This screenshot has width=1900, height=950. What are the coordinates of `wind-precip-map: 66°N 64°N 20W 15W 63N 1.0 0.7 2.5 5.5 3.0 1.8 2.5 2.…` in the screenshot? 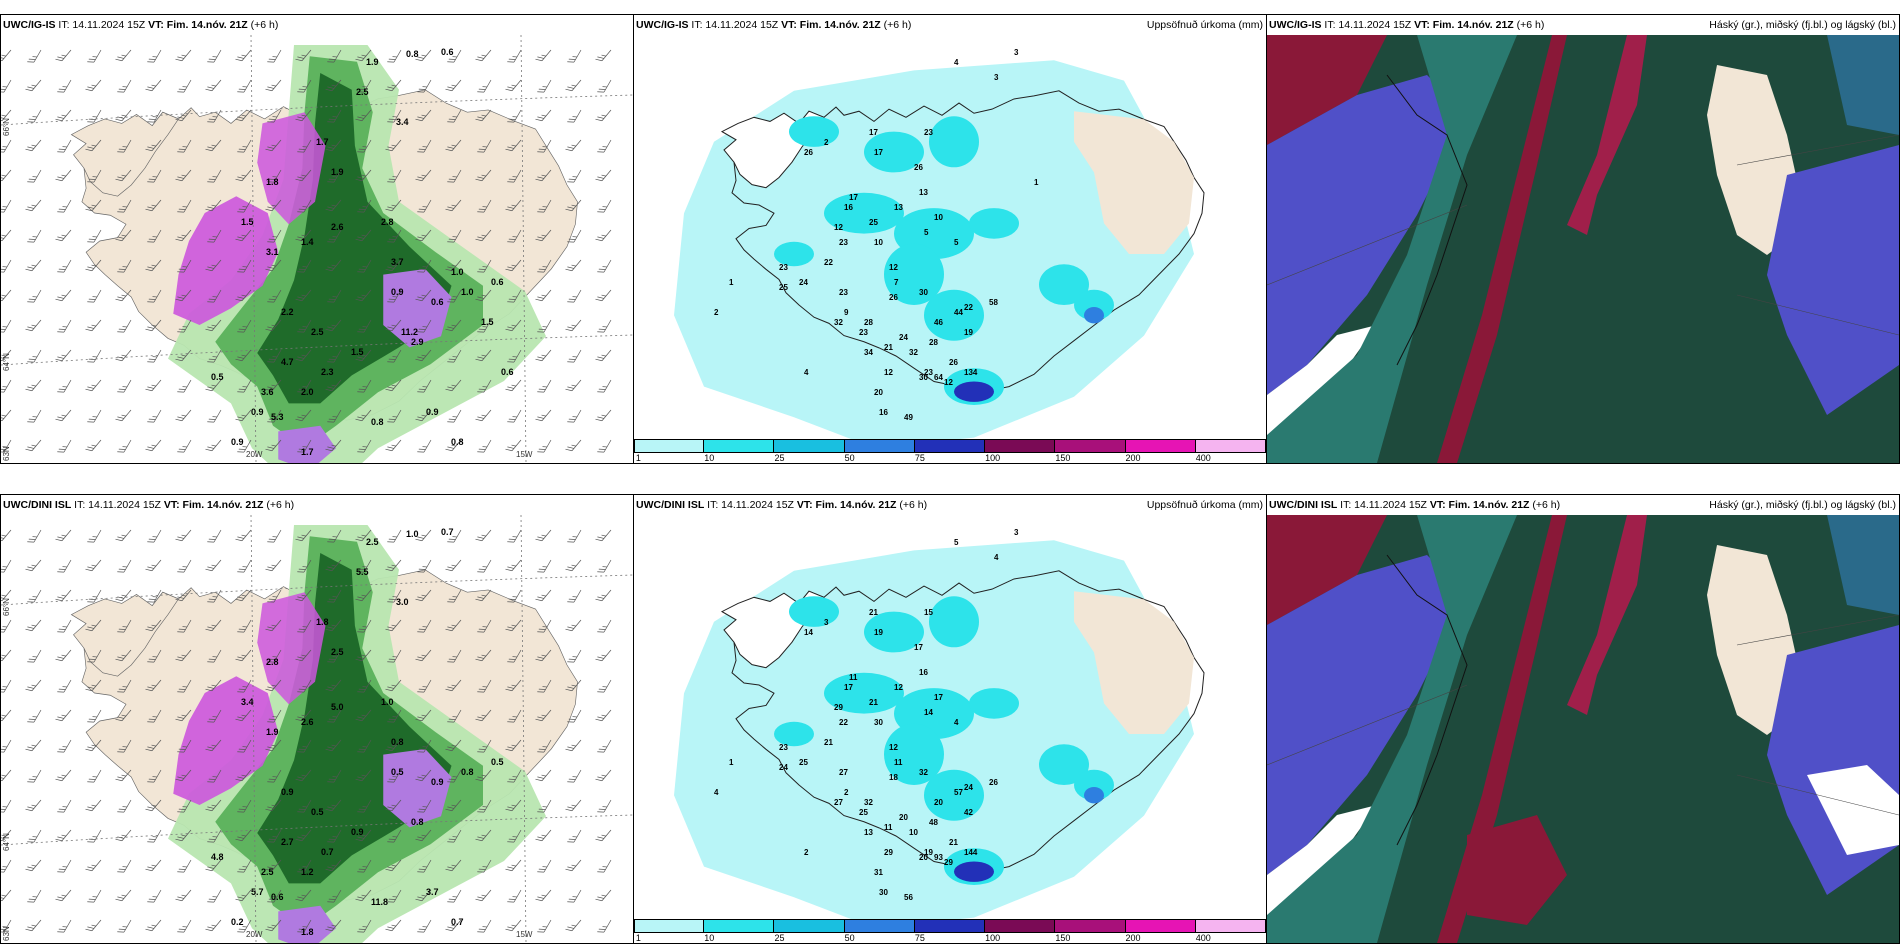 It's located at (317, 729).